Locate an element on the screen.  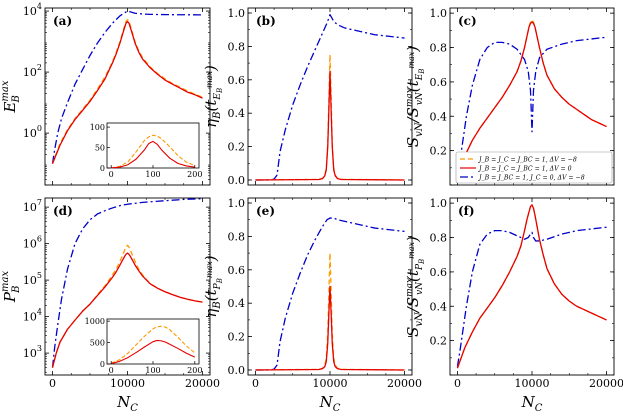
y-axis-label-sub2: vN is located at coordinates (420, 288).